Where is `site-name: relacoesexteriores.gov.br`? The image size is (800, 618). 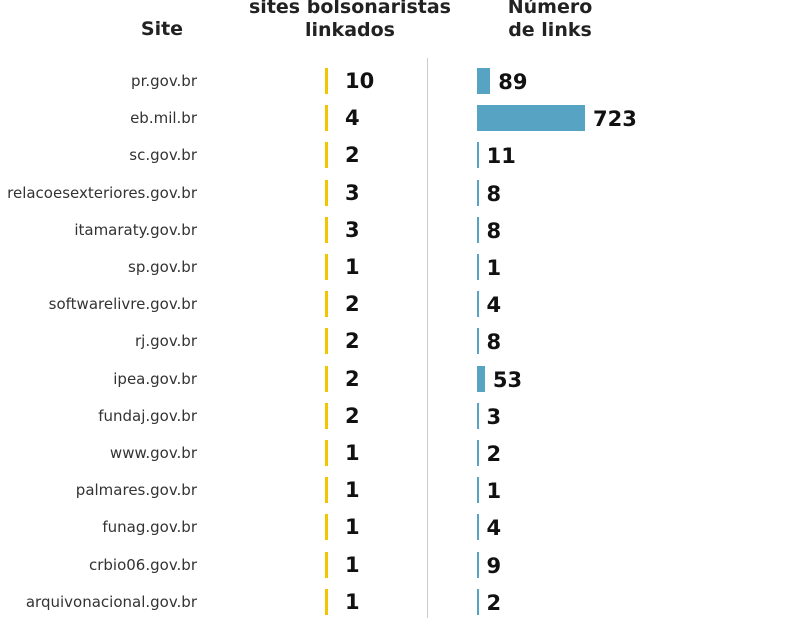 site-name: relacoesexteriores.gov.br is located at coordinates (102, 192).